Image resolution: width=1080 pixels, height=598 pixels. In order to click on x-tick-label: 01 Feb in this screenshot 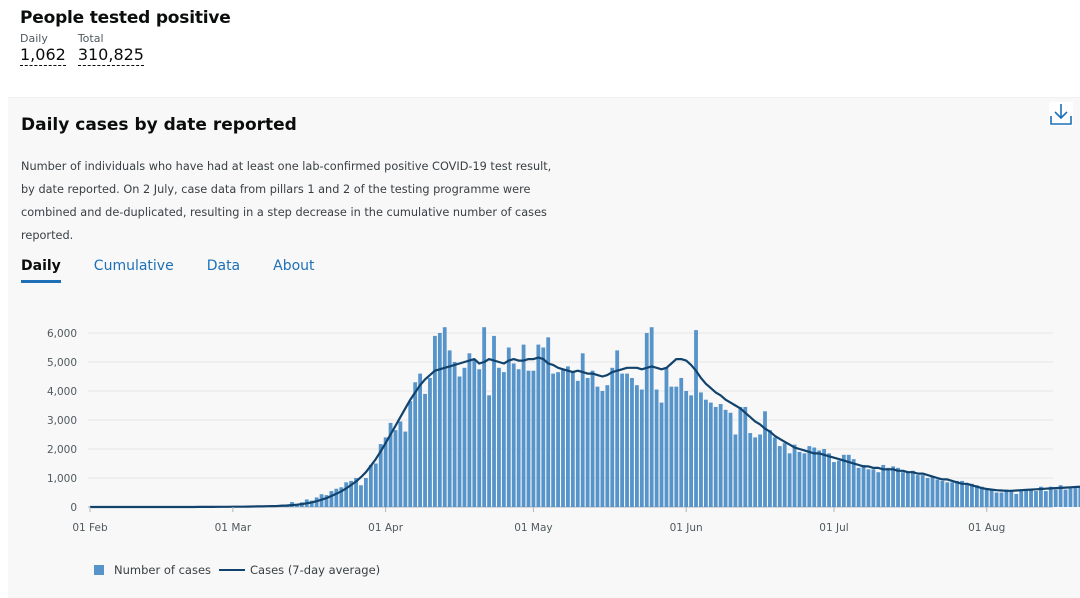, I will do `click(90, 528)`.